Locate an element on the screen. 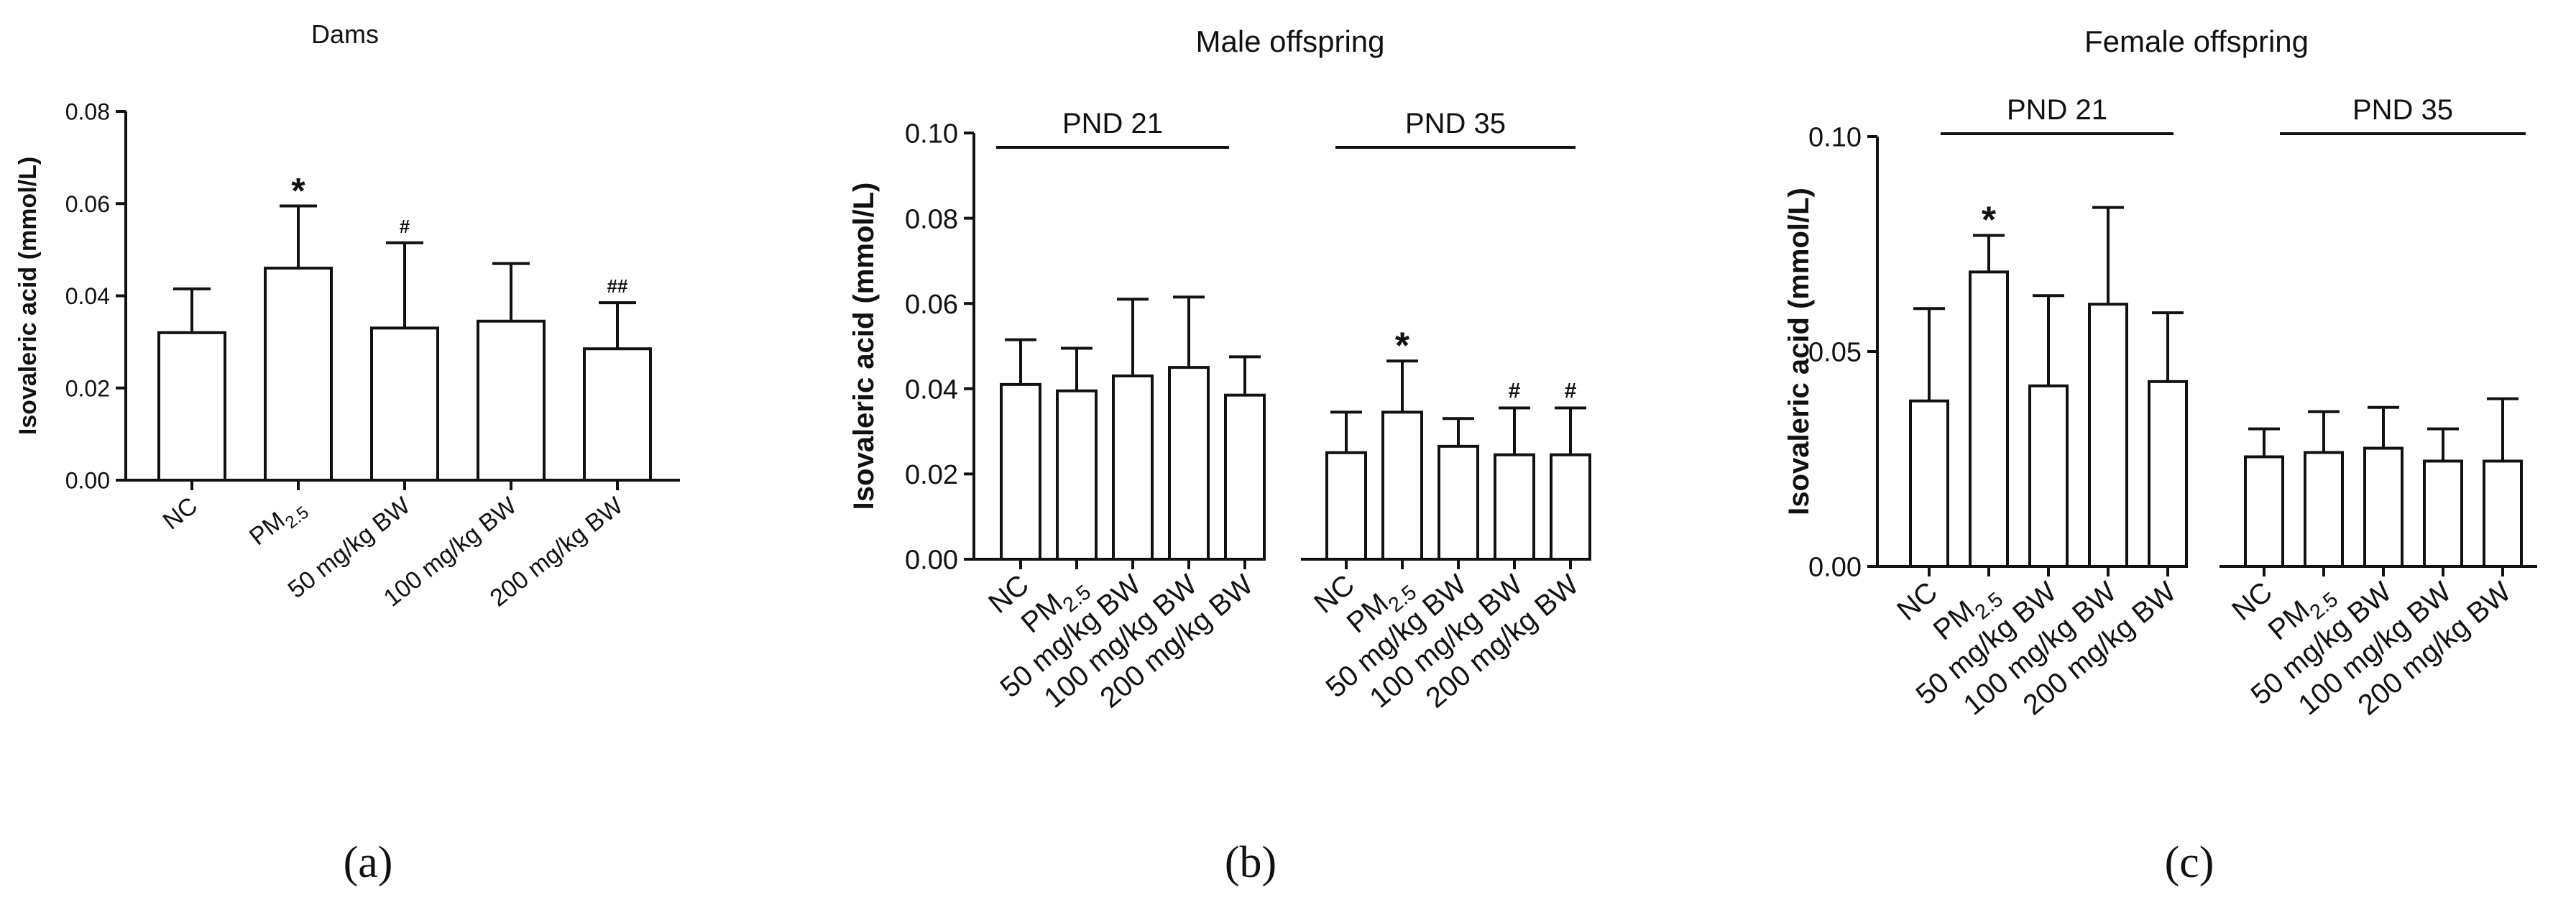 This screenshot has width=2576, height=910. chart-title: Female offspring is located at coordinates (2196, 41).